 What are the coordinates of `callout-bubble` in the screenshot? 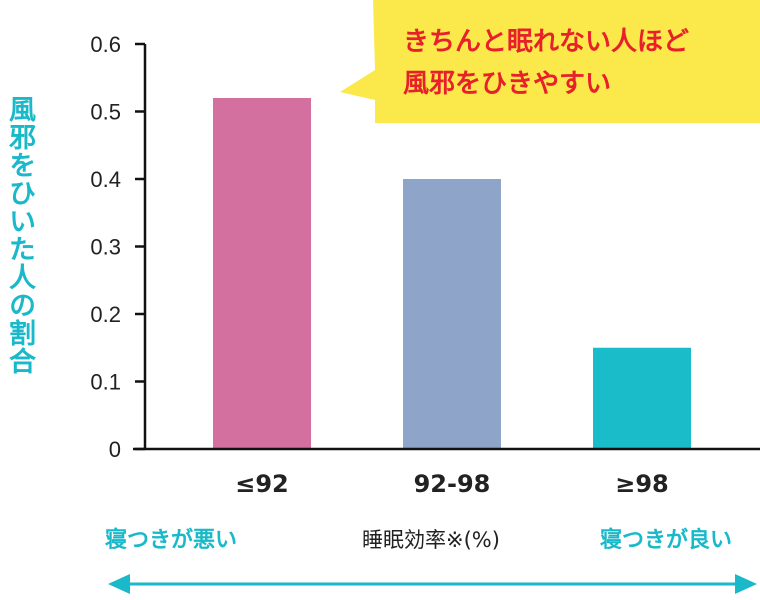 It's located at (550, 61).